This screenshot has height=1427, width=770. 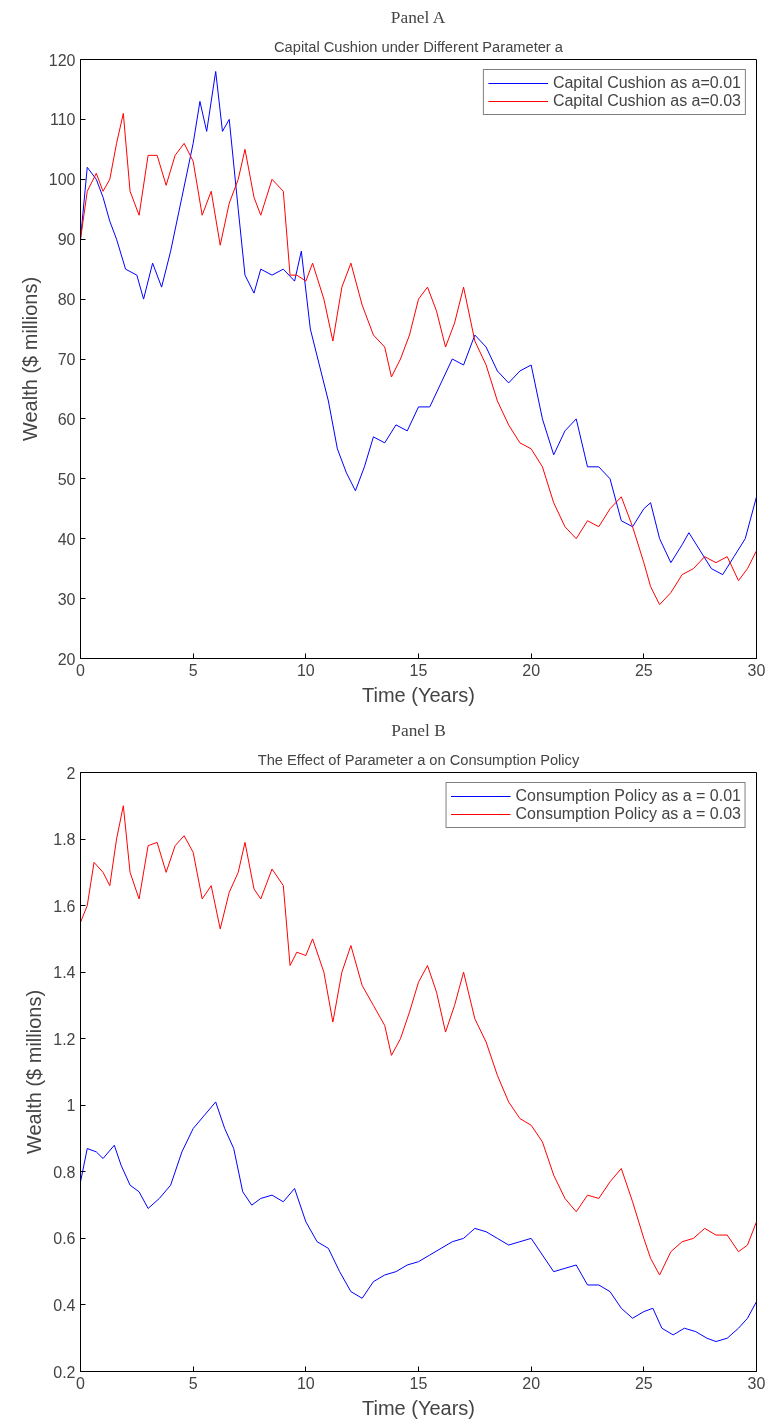 What do you see at coordinates (66, 359) in the screenshot?
I see `y-tick-label: 70` at bounding box center [66, 359].